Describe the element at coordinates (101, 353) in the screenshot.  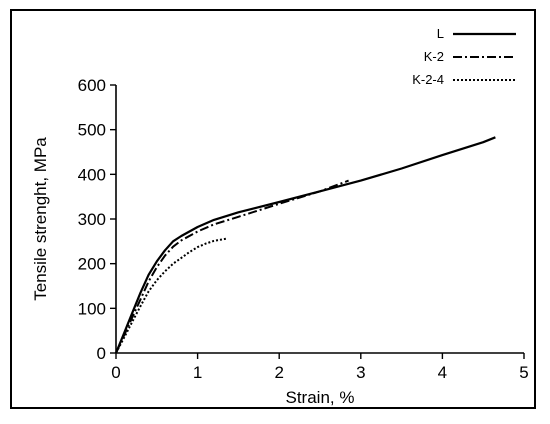
I see `y-tick-label: 0` at that location.